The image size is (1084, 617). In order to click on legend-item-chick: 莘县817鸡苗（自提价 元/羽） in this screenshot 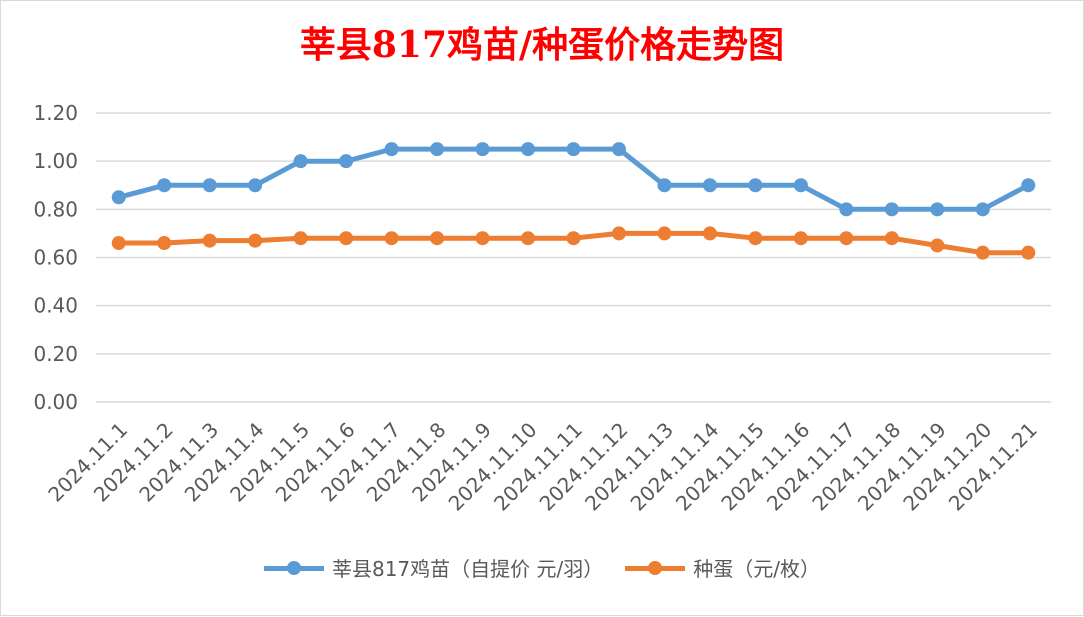, I will do `click(433, 567)`.